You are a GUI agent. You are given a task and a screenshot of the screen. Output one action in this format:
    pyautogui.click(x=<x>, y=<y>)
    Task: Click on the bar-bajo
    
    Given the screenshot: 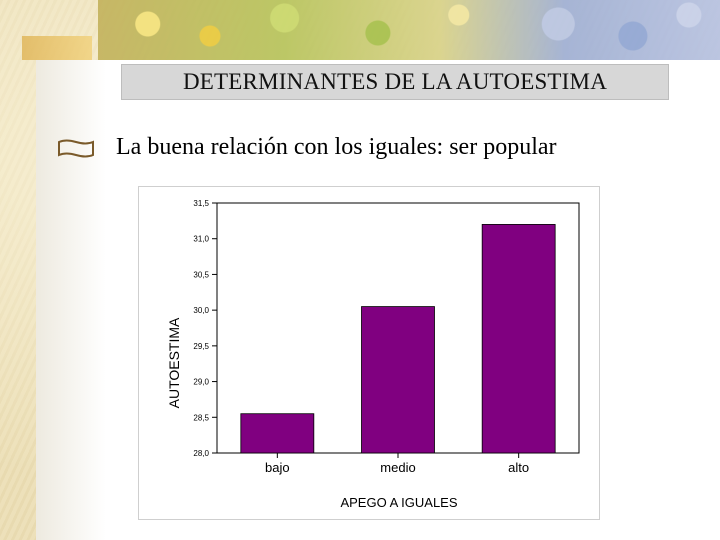 What is the action you would take?
    pyautogui.click(x=277, y=433)
    